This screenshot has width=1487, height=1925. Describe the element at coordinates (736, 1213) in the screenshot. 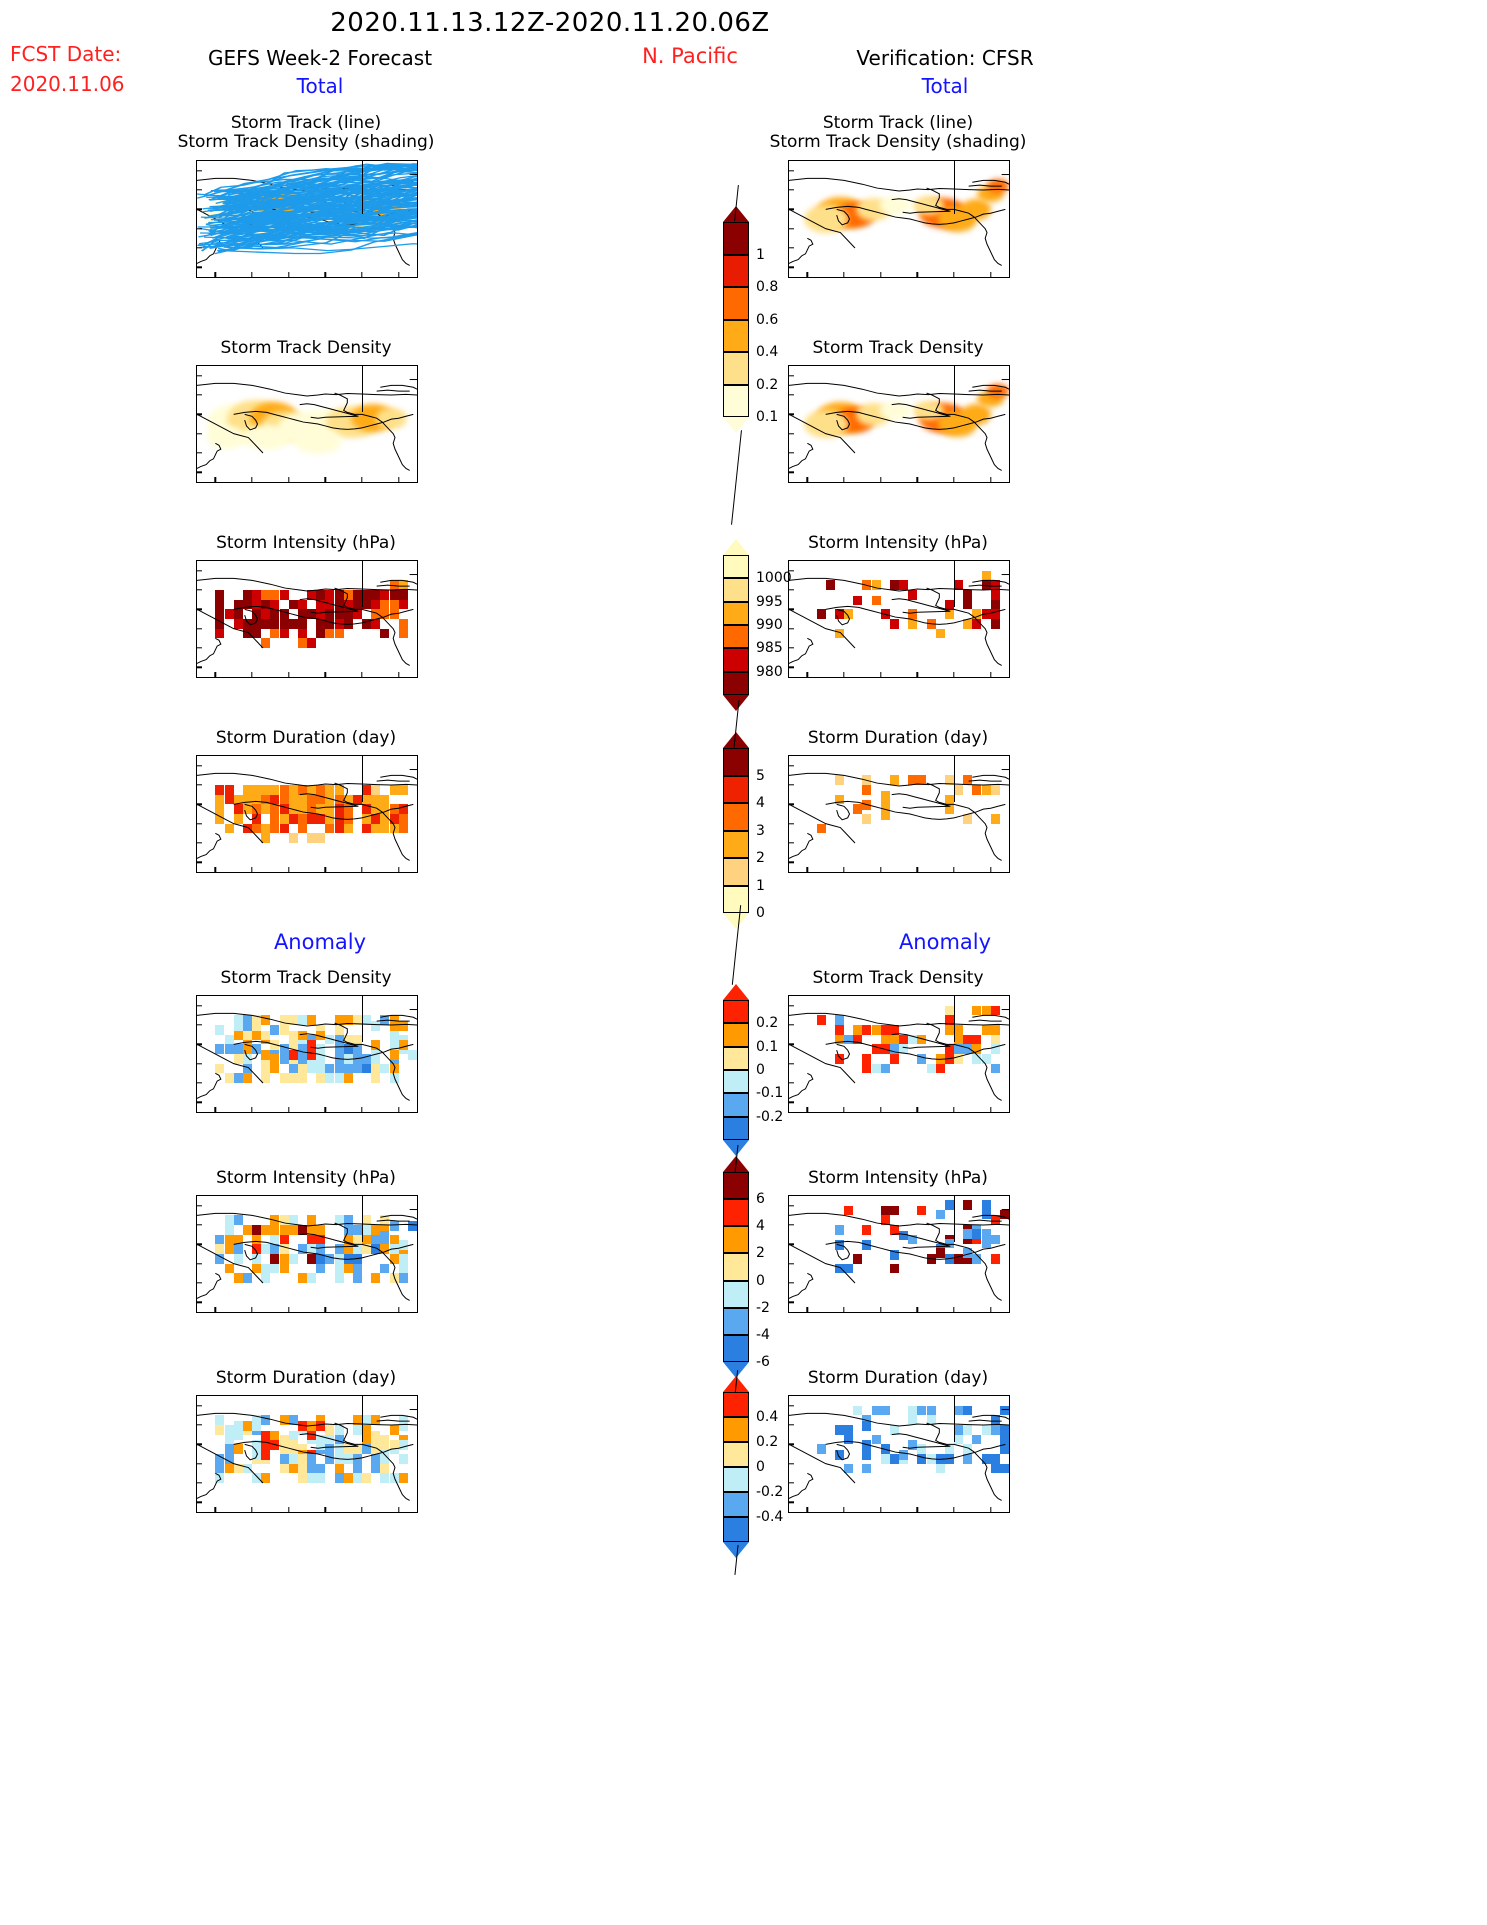

I see `colorbar-segment` at that location.